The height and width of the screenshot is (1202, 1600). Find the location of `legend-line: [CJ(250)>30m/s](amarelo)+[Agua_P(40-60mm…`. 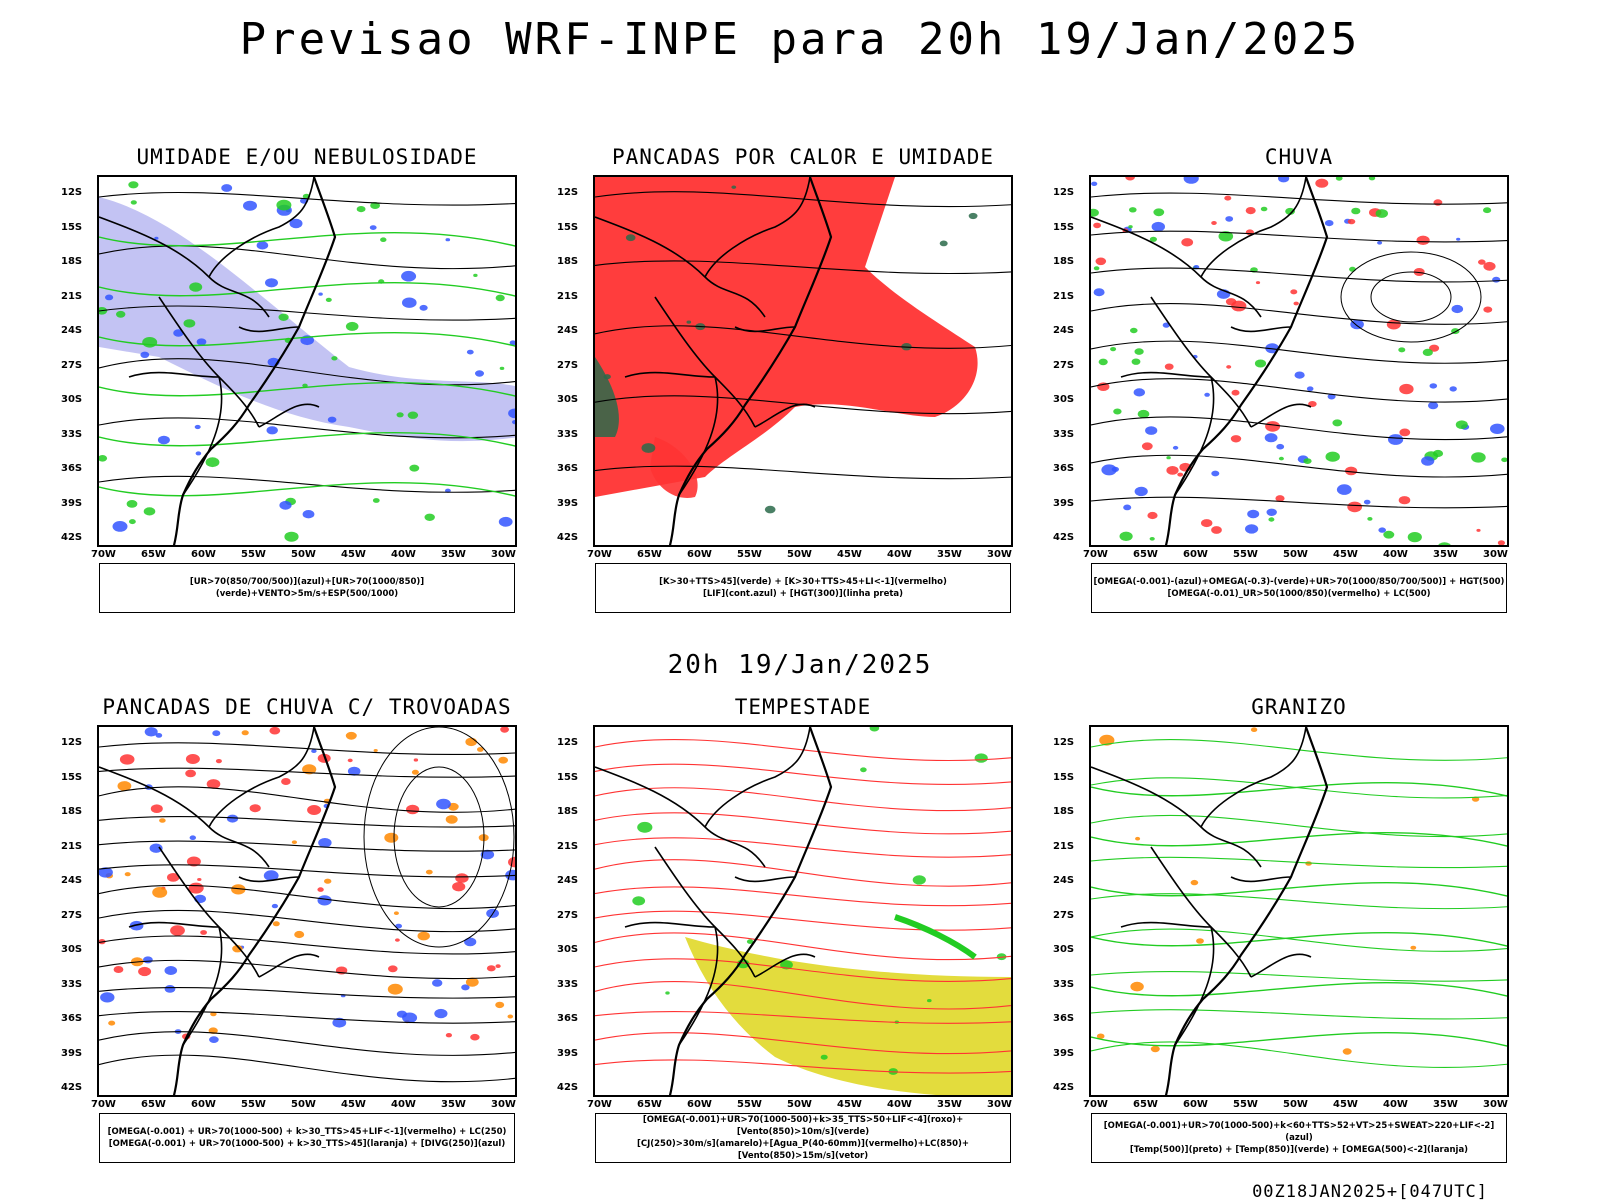

legend-line: [CJ(250)>30m/s](amarelo)+[Agua_P(40-60mm… is located at coordinates (803, 1150).